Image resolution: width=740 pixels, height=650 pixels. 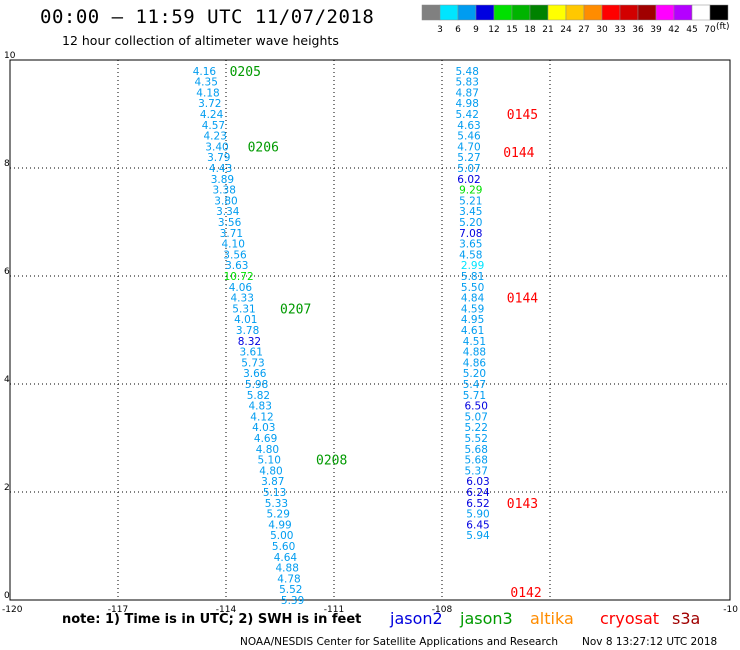 I want to click on colorbar-label: 70, so click(x=710, y=30).